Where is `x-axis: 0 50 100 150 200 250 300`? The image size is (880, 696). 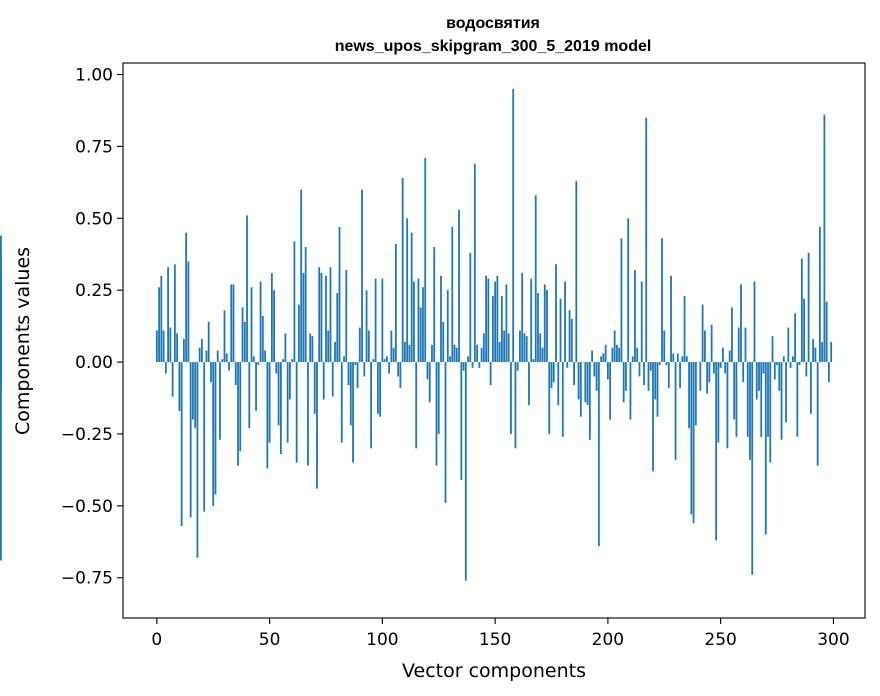 x-axis: 0 50 100 150 200 250 300 is located at coordinates (500, 634).